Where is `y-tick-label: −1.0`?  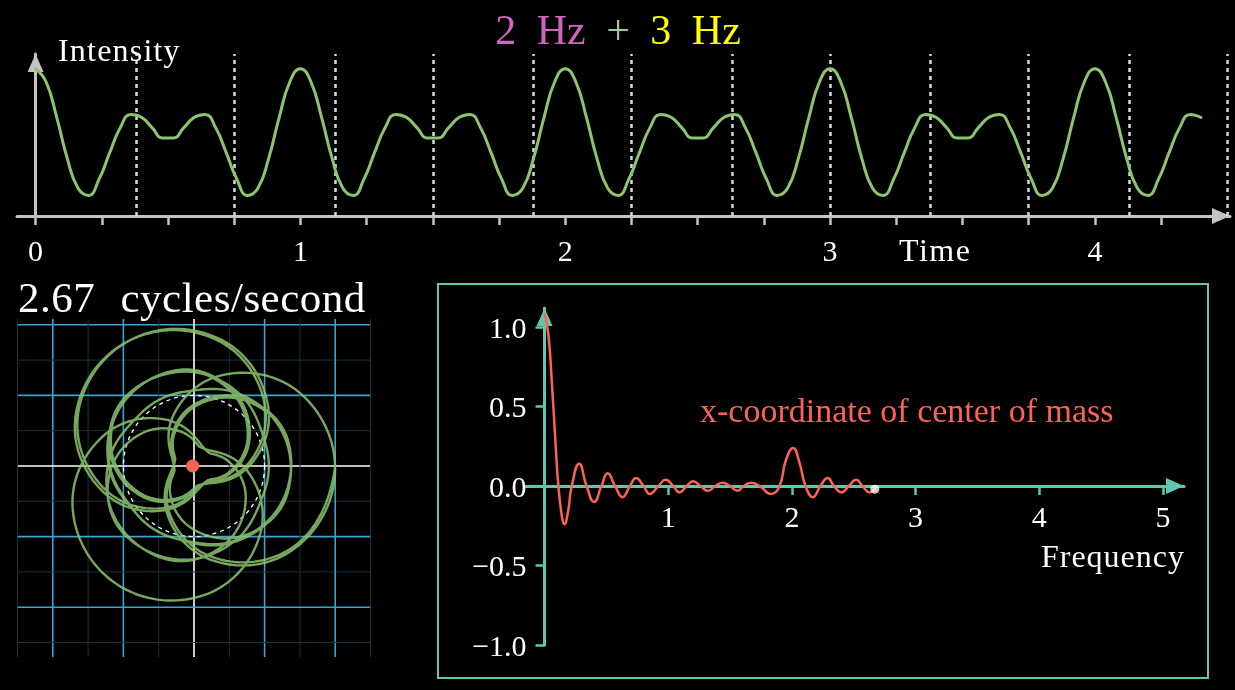
y-tick-label: −1.0 is located at coordinates (499, 645).